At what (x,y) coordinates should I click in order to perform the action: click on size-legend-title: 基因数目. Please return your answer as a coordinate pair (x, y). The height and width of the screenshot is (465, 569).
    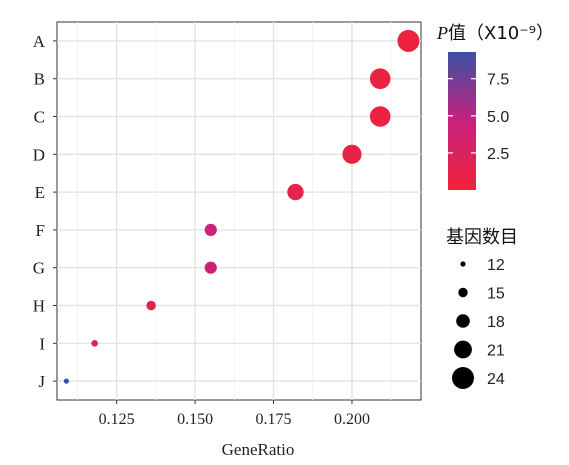
    Looking at the image, I should click on (482, 237).